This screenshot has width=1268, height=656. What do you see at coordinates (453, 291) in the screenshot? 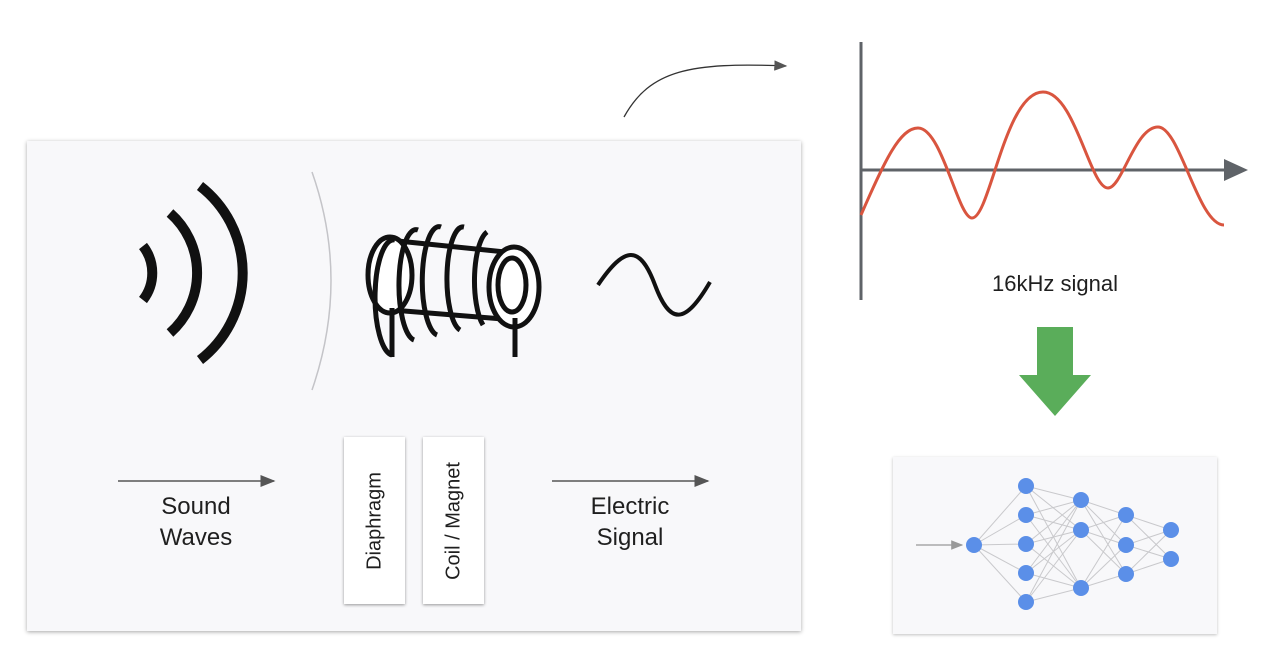
I see `coil-icon` at bounding box center [453, 291].